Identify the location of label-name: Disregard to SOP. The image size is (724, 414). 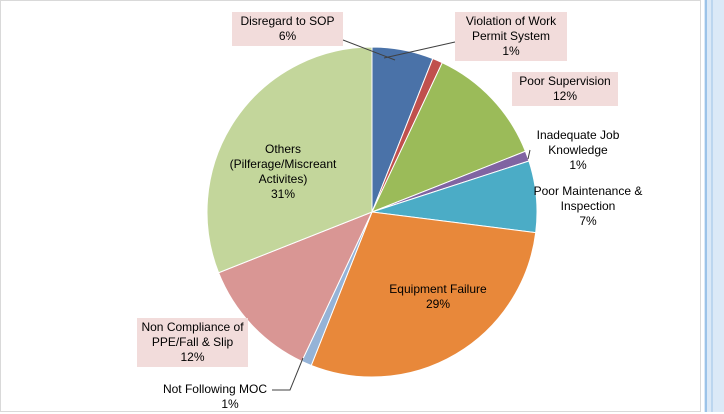
(287, 21).